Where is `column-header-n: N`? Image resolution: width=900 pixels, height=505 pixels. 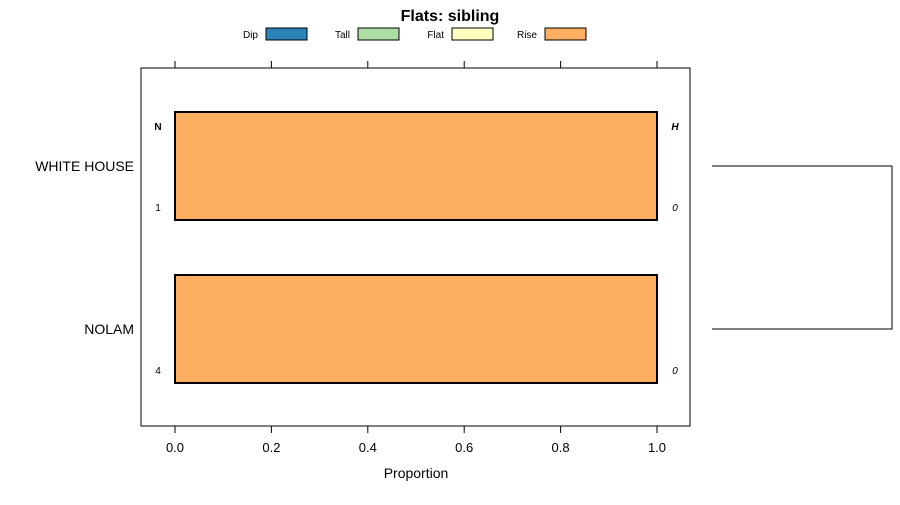
column-header-n: N is located at coordinates (157, 127).